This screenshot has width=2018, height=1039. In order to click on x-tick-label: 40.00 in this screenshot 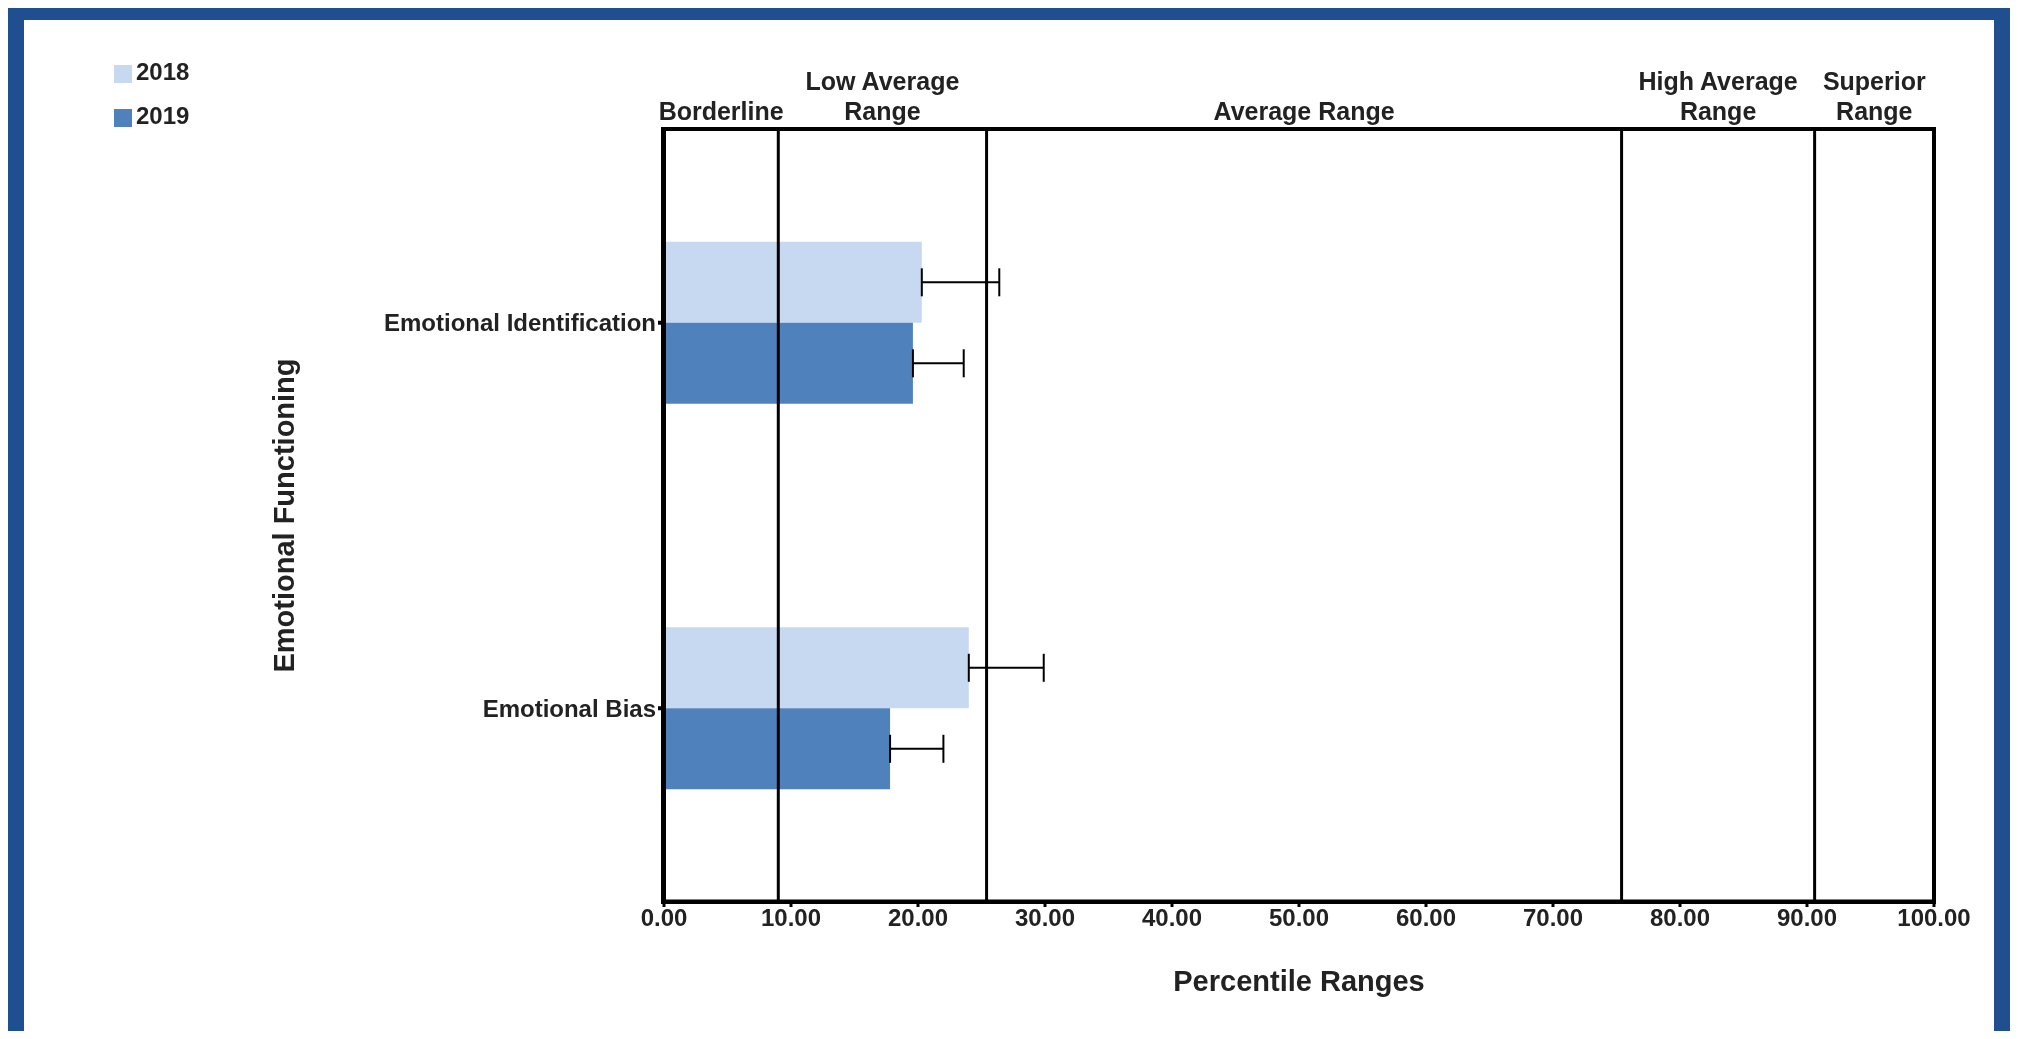, I will do `click(1172, 918)`.